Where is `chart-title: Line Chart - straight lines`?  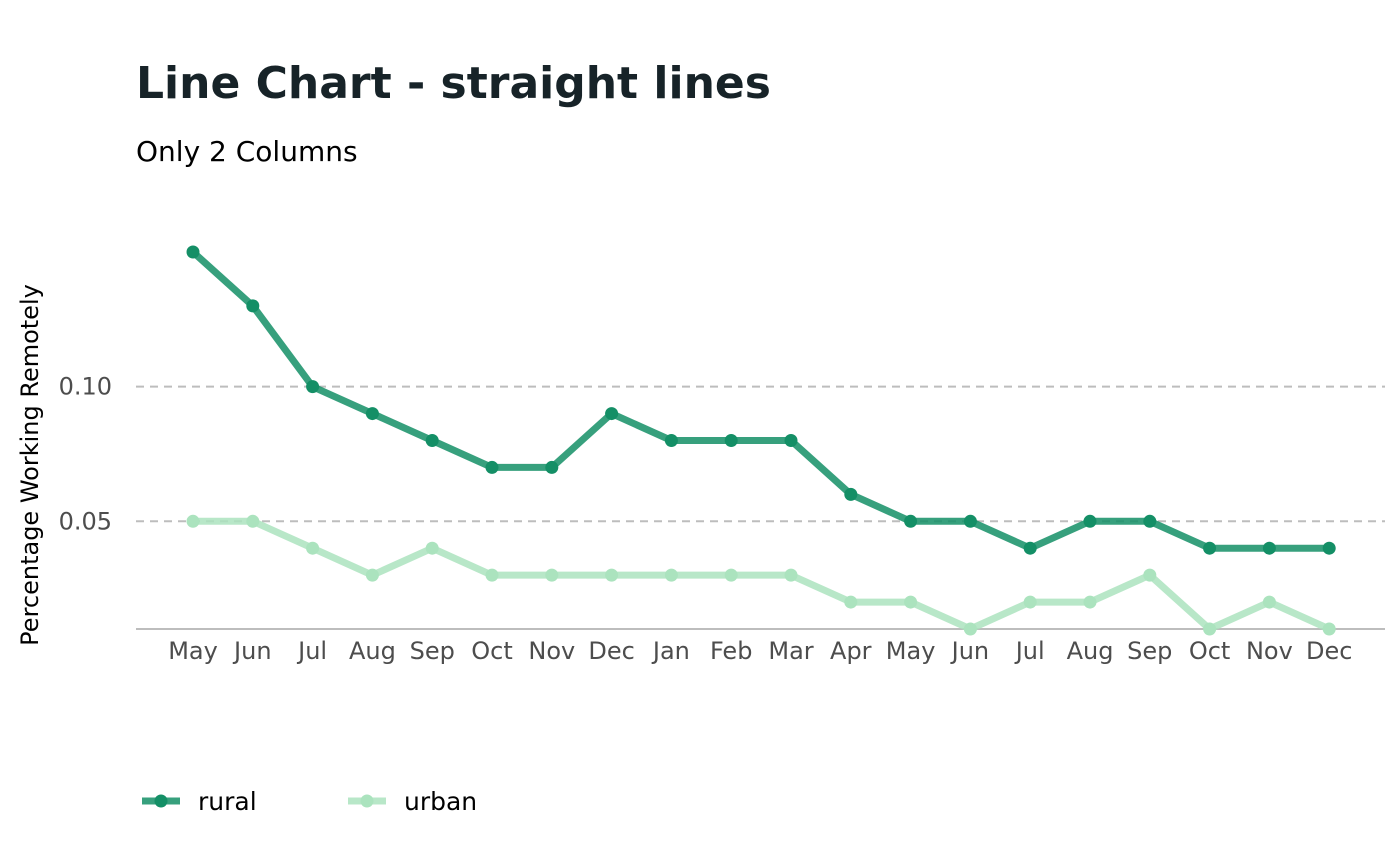
chart-title: Line Chart - straight lines is located at coordinates (453, 83).